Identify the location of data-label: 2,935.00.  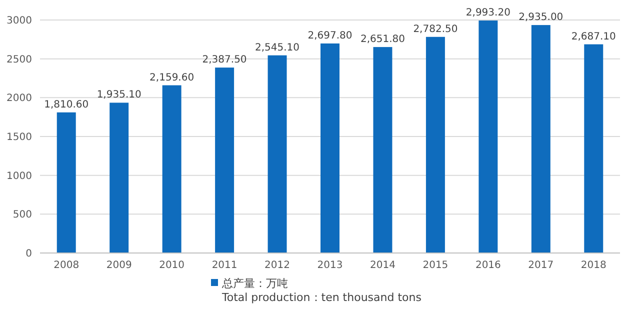
(541, 18).